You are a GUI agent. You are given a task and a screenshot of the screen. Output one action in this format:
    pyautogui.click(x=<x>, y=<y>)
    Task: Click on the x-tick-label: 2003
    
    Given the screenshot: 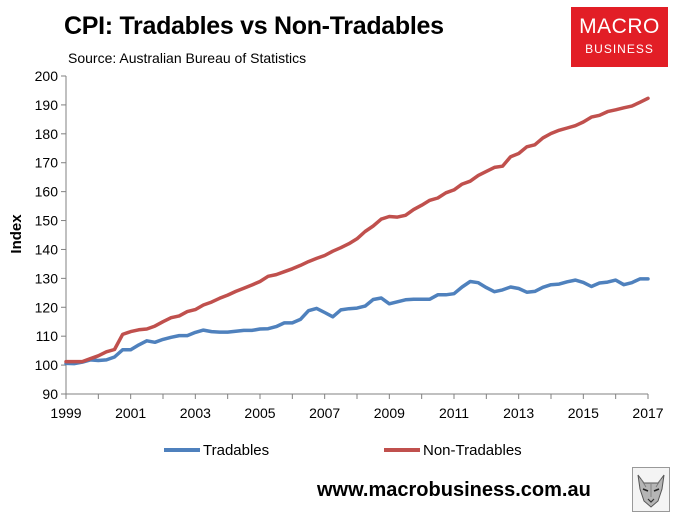 What is the action you would take?
    pyautogui.click(x=195, y=413)
    